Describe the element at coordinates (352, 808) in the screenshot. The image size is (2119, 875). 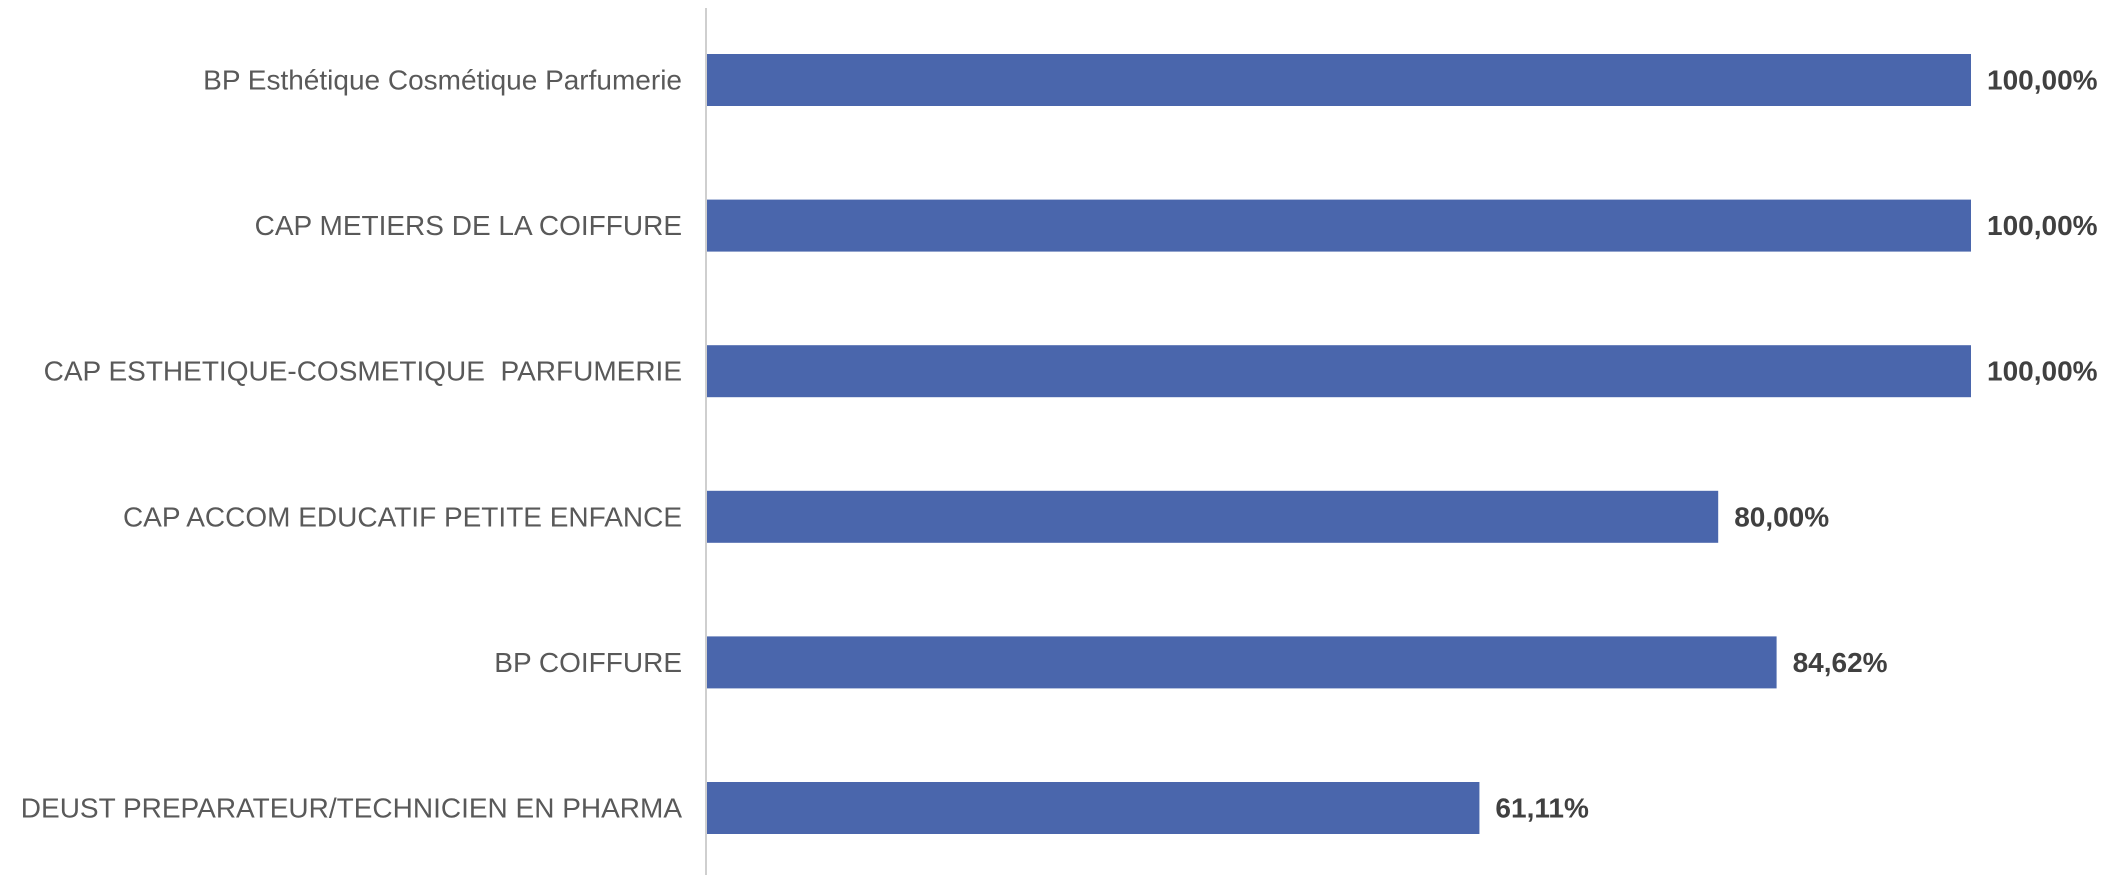
I see `category-label: DEUST PREPARATEUR/TECHNICIEN EN PHARMA` at that location.